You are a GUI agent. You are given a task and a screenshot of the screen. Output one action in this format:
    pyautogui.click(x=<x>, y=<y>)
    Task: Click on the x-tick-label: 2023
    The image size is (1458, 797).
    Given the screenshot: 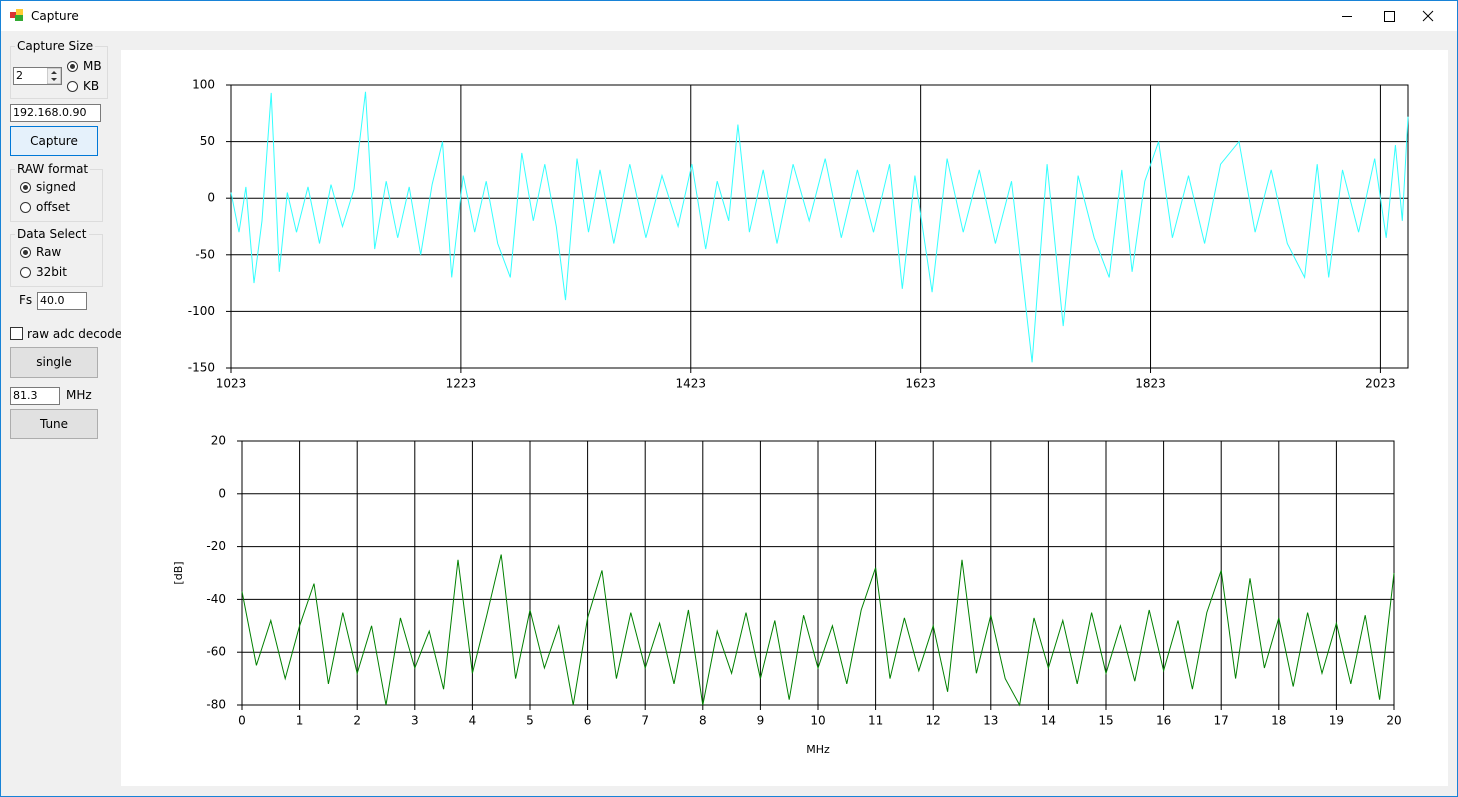 What is the action you would take?
    pyautogui.click(x=1380, y=384)
    